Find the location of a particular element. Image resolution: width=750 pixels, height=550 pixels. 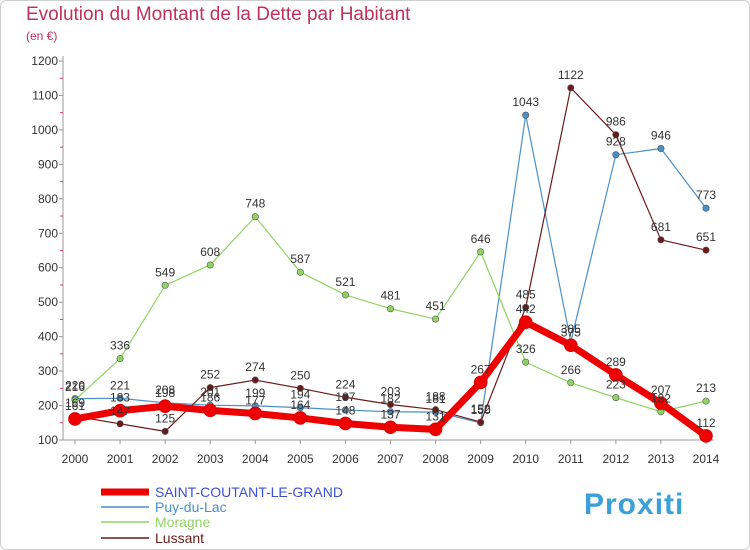

x-tick-label: 2000 is located at coordinates (75, 459).